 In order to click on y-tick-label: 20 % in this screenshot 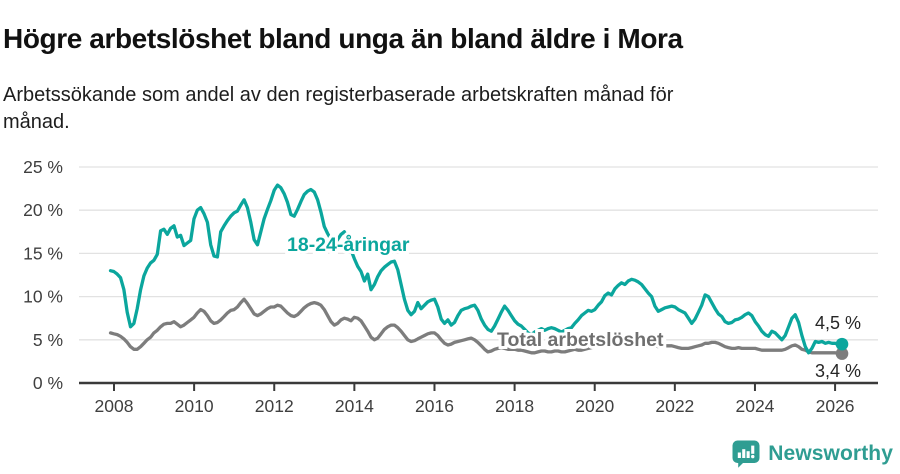, I will do `click(43, 210)`.